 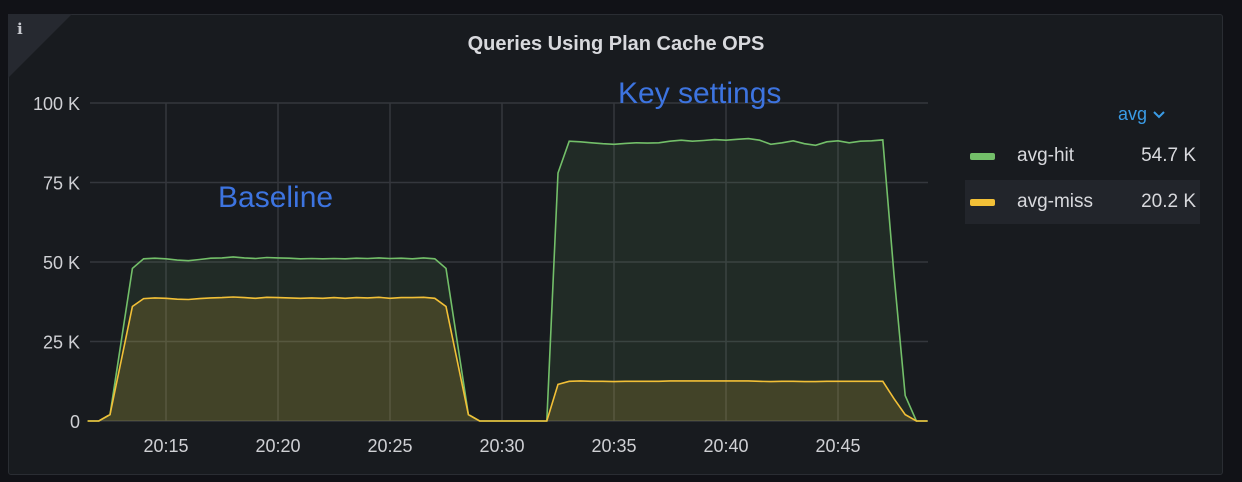 What do you see at coordinates (1133, 114) in the screenshot?
I see `legend-header-label: avg` at bounding box center [1133, 114].